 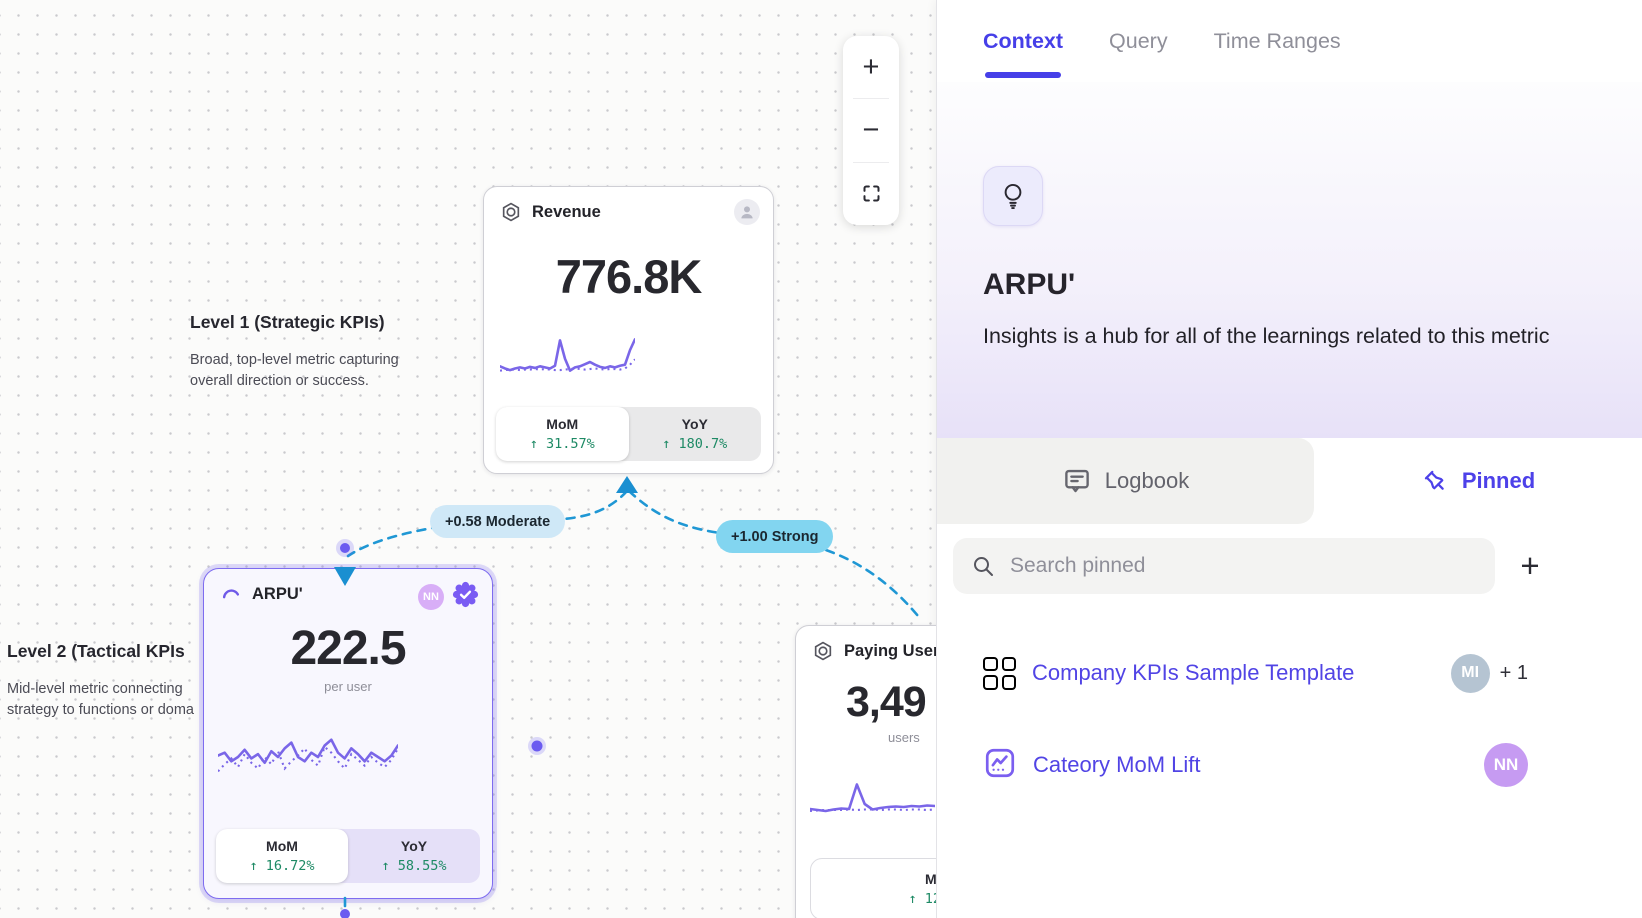 What do you see at coordinates (871, 66) in the screenshot?
I see `zoom-in-button: +` at bounding box center [871, 66].